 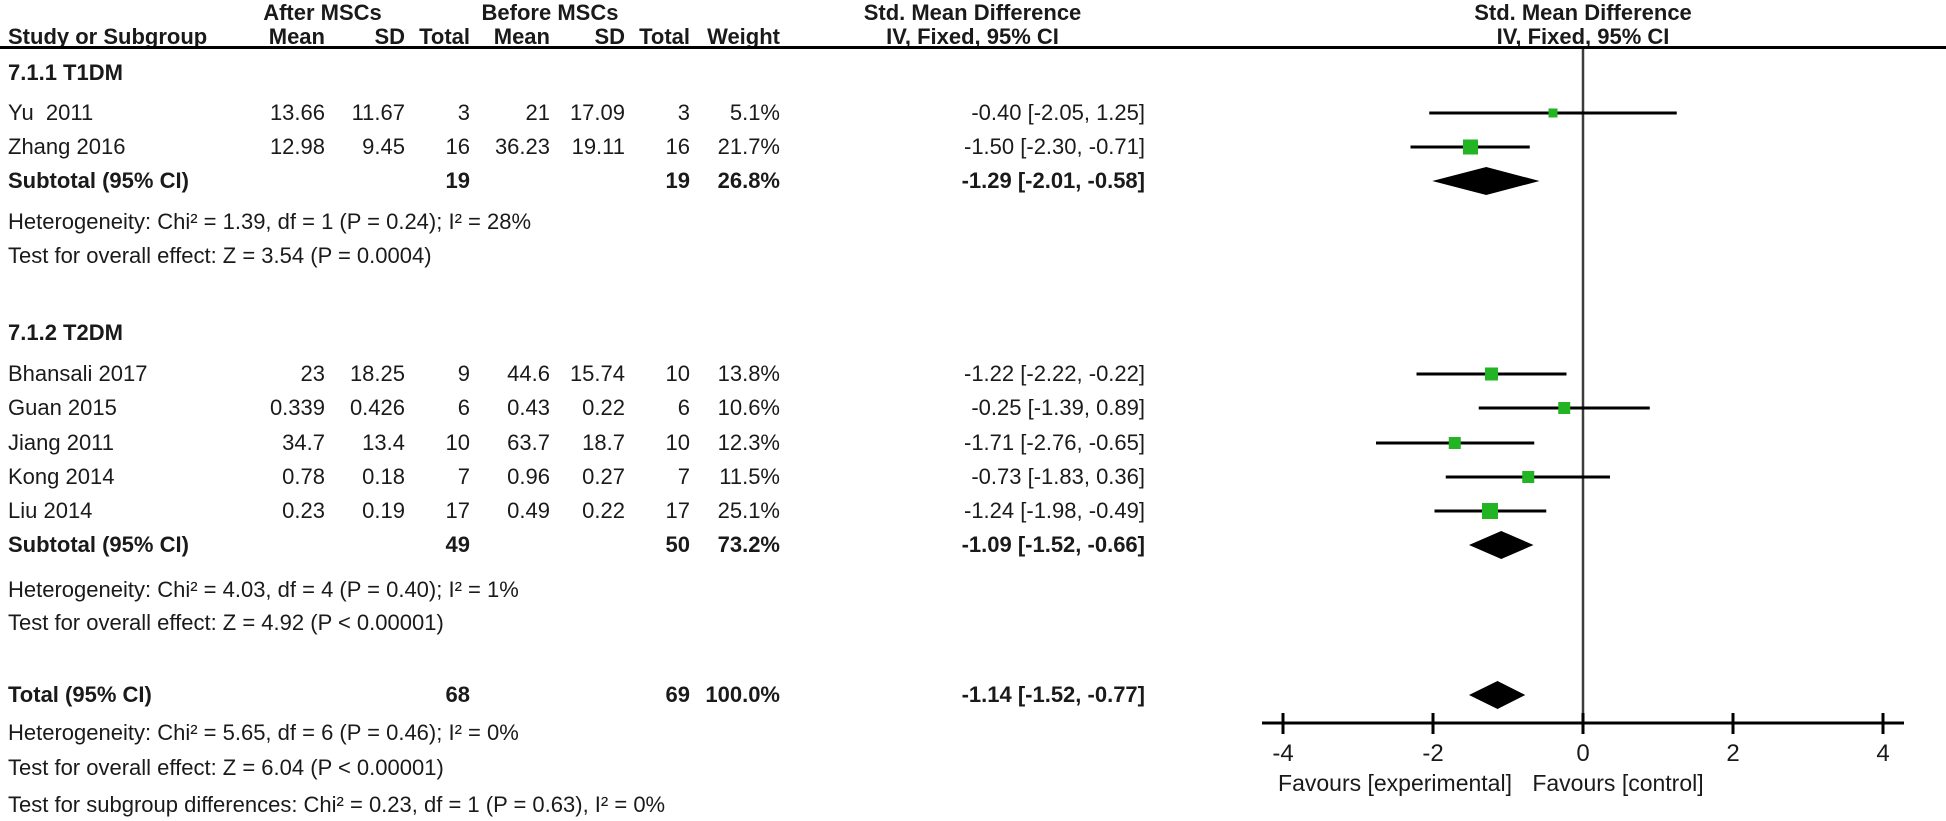 What do you see at coordinates (748, 373) in the screenshot?
I see `weight: 13.8%` at bounding box center [748, 373].